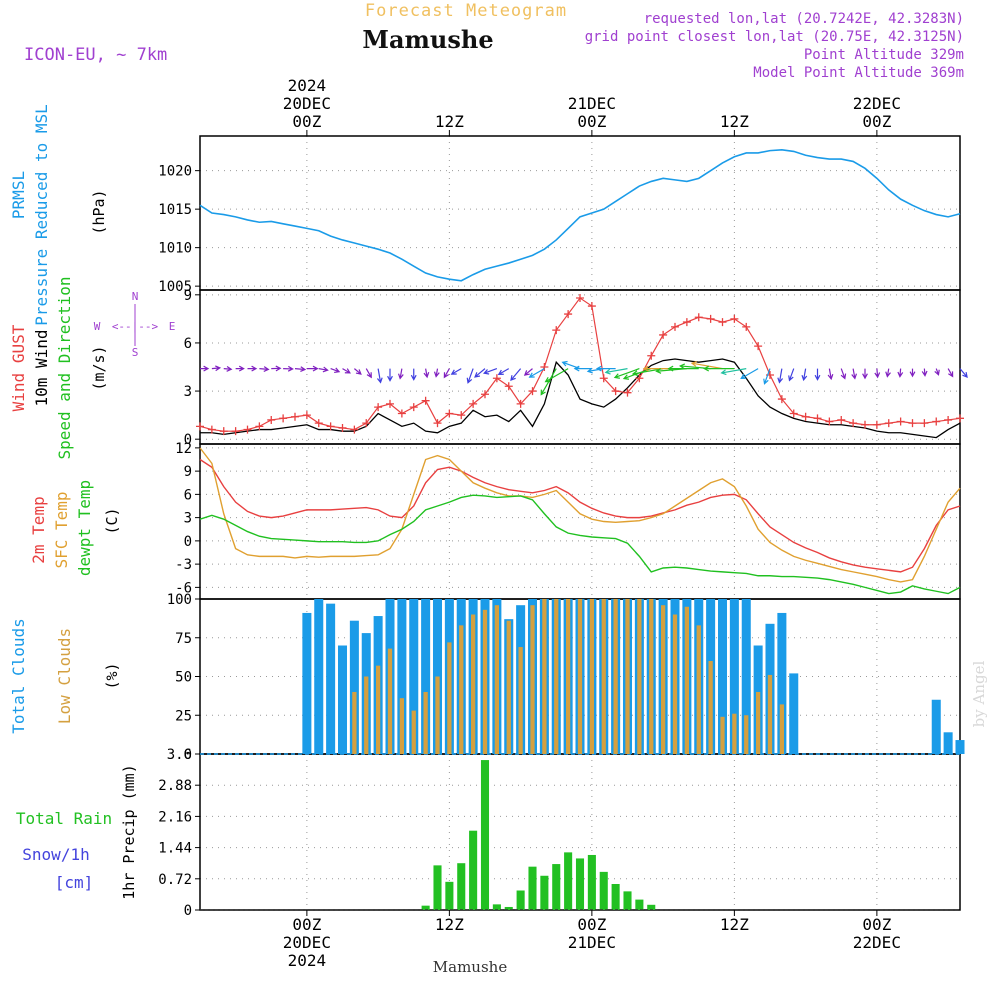  Describe the element at coordinates (175, 849) in the screenshot. I see `y-tick-label: 1.44` at that location.